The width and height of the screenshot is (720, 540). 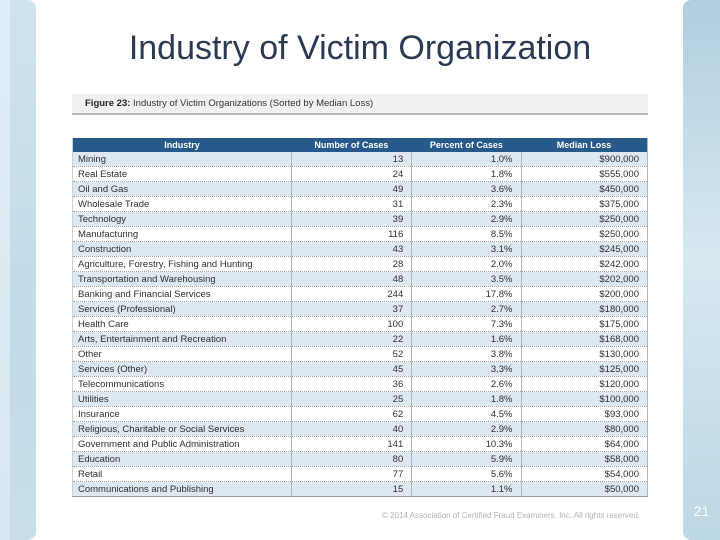 What do you see at coordinates (584, 369) in the screenshot?
I see `value-cell: $125,000` at bounding box center [584, 369].